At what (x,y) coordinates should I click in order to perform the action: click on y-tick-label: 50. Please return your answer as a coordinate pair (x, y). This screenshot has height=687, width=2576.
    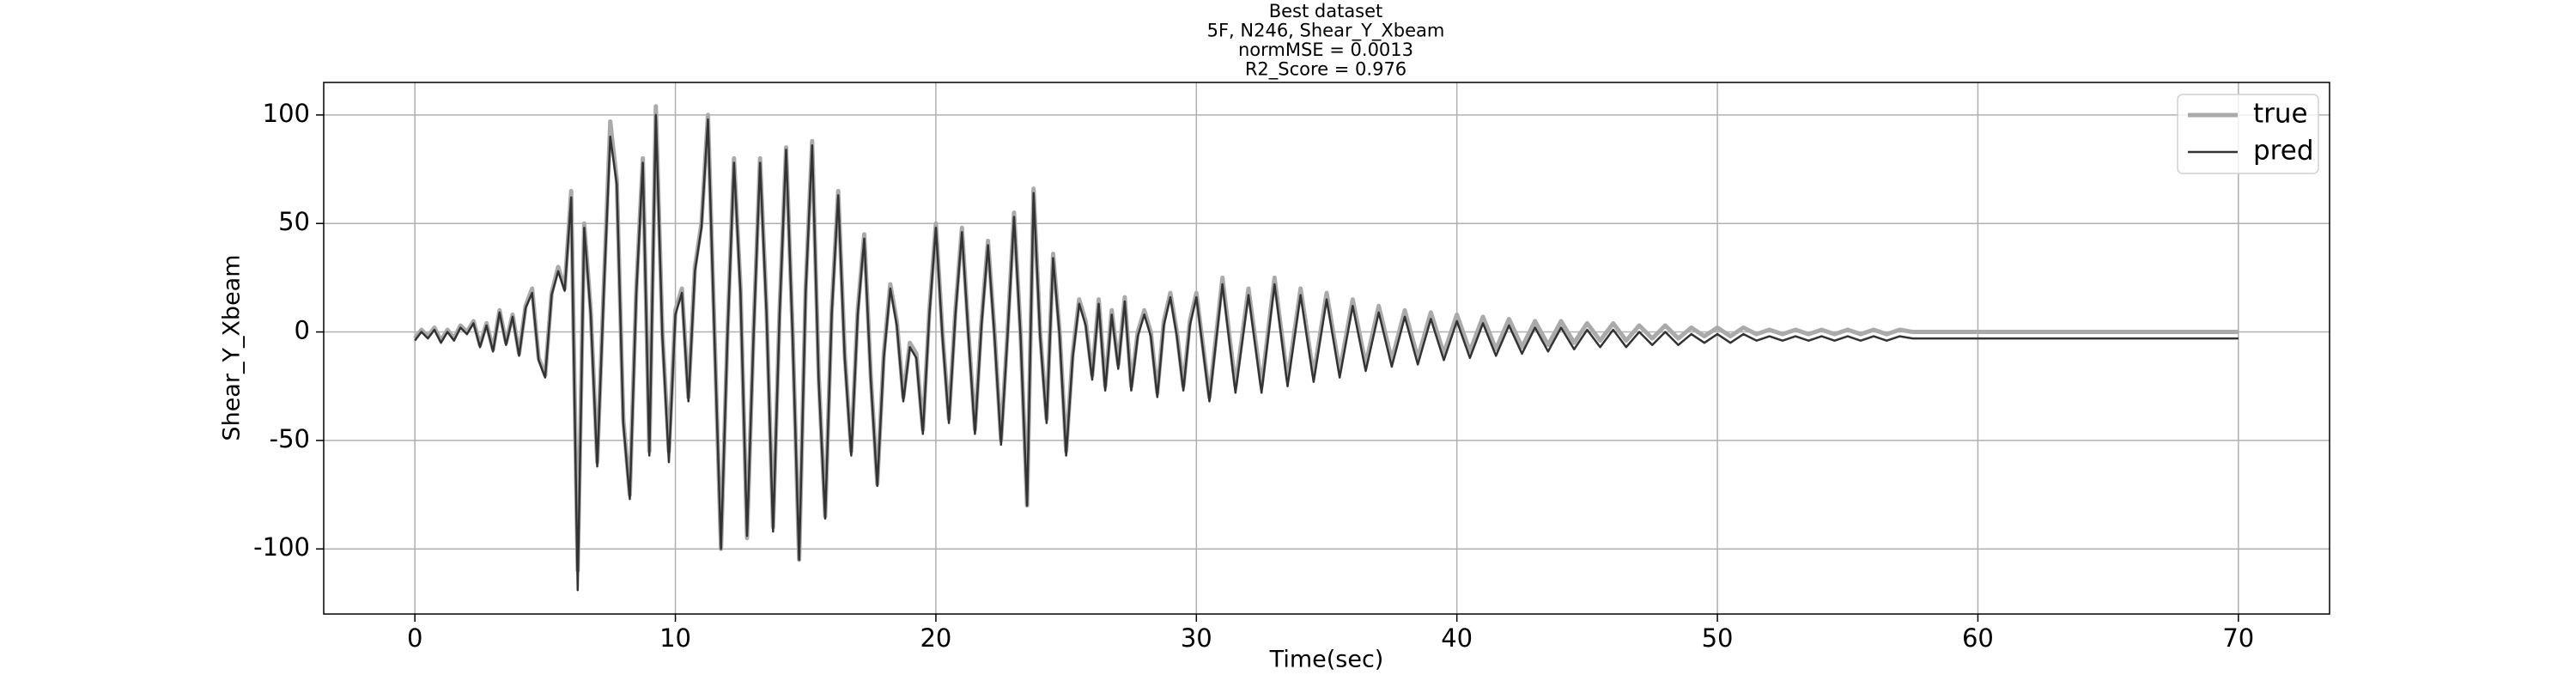
    Looking at the image, I should click on (294, 221).